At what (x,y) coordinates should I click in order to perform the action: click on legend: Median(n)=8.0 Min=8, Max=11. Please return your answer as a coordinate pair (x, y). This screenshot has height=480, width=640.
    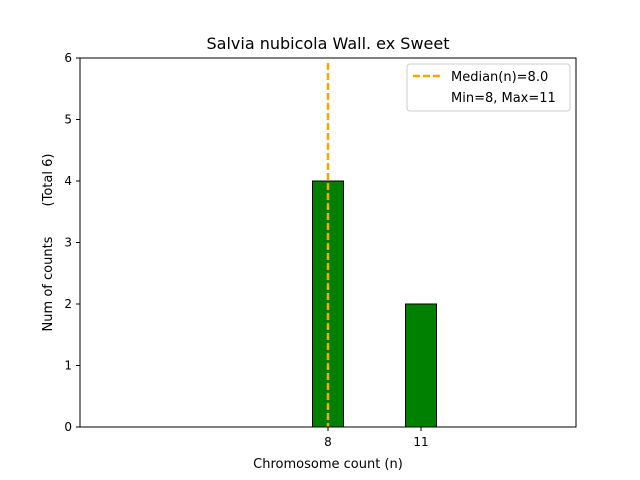
    Looking at the image, I should click on (488, 87).